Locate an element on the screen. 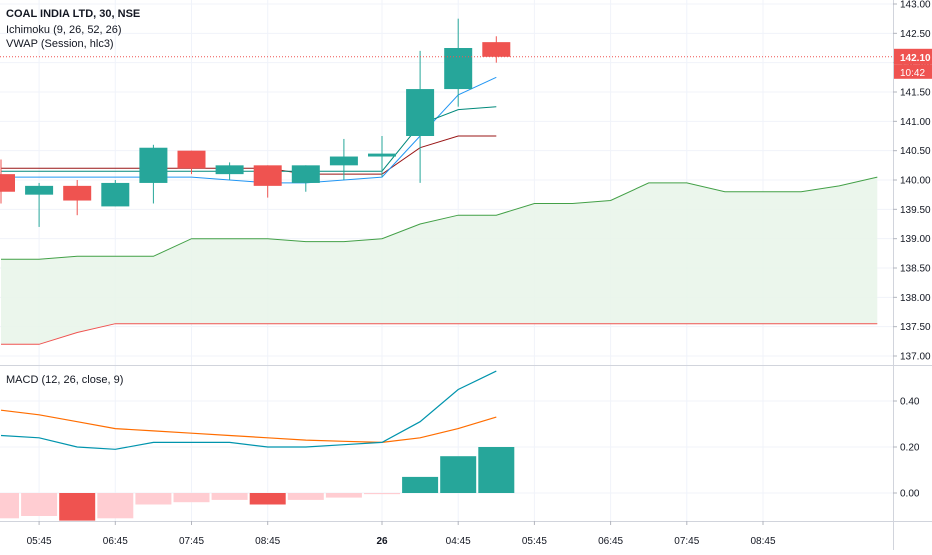  time-tick-label: 26 is located at coordinates (382, 541).